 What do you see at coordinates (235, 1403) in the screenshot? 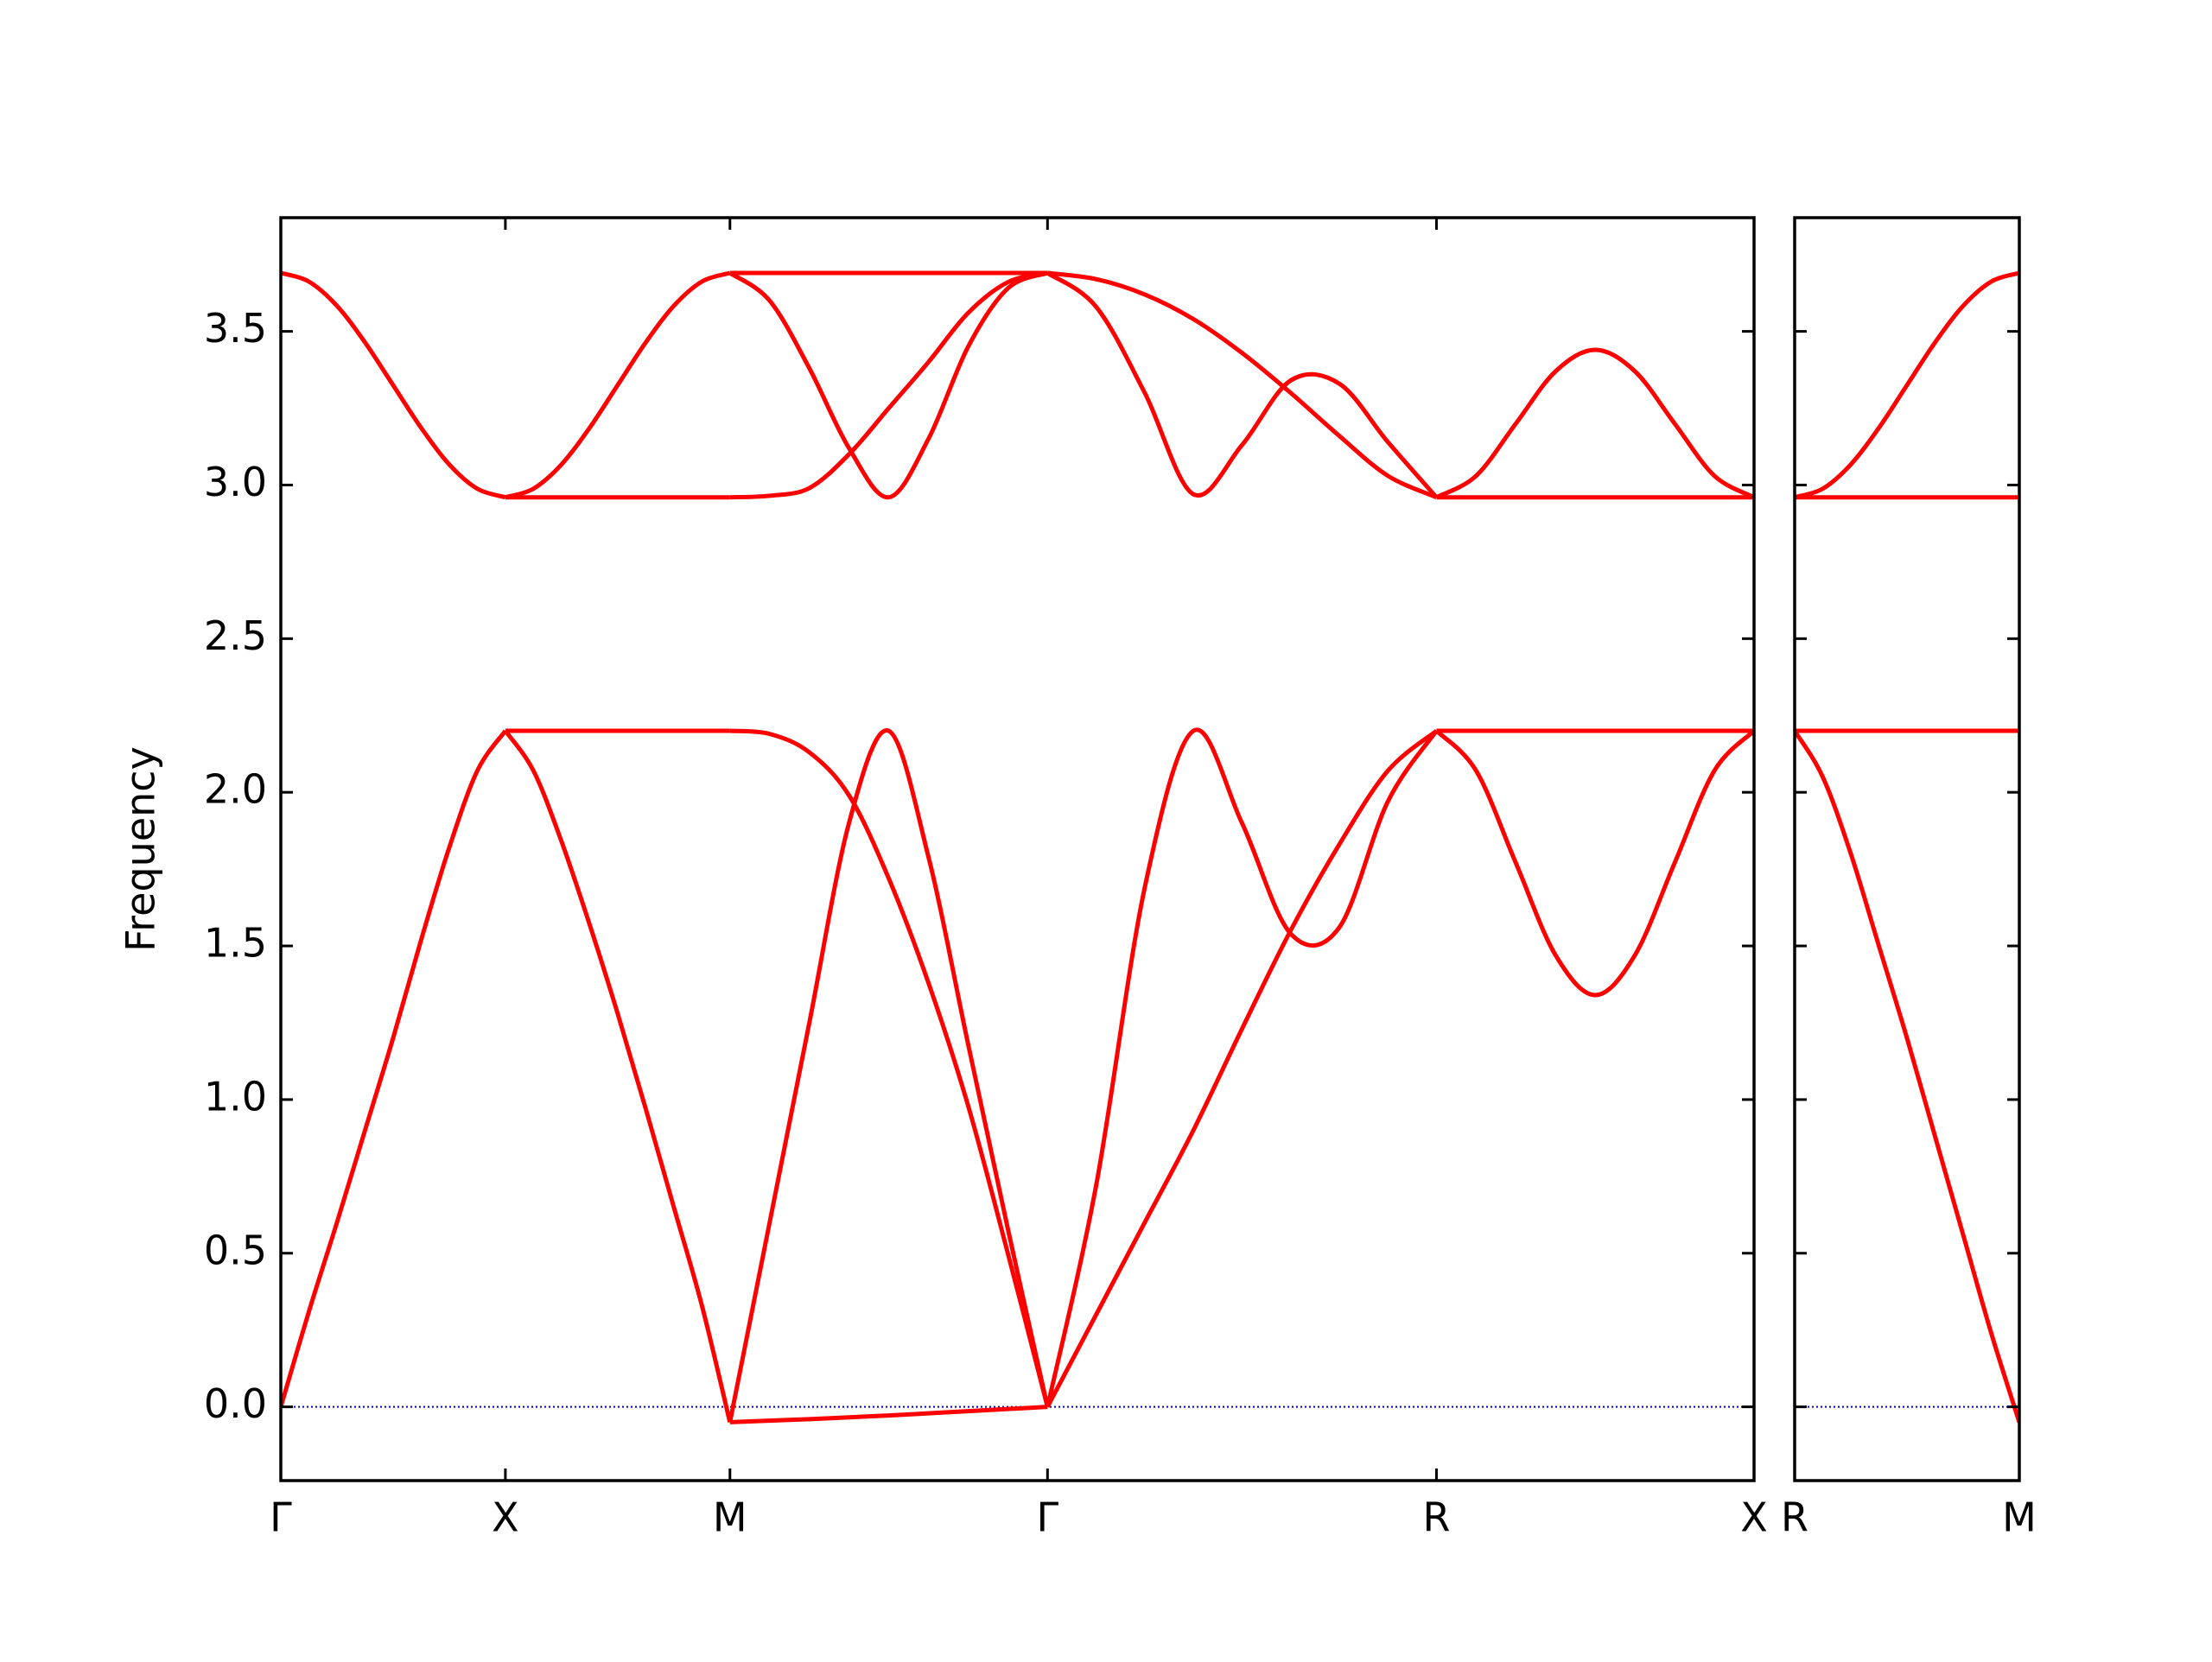
I see `y-tick-label: 0.0` at bounding box center [235, 1403].